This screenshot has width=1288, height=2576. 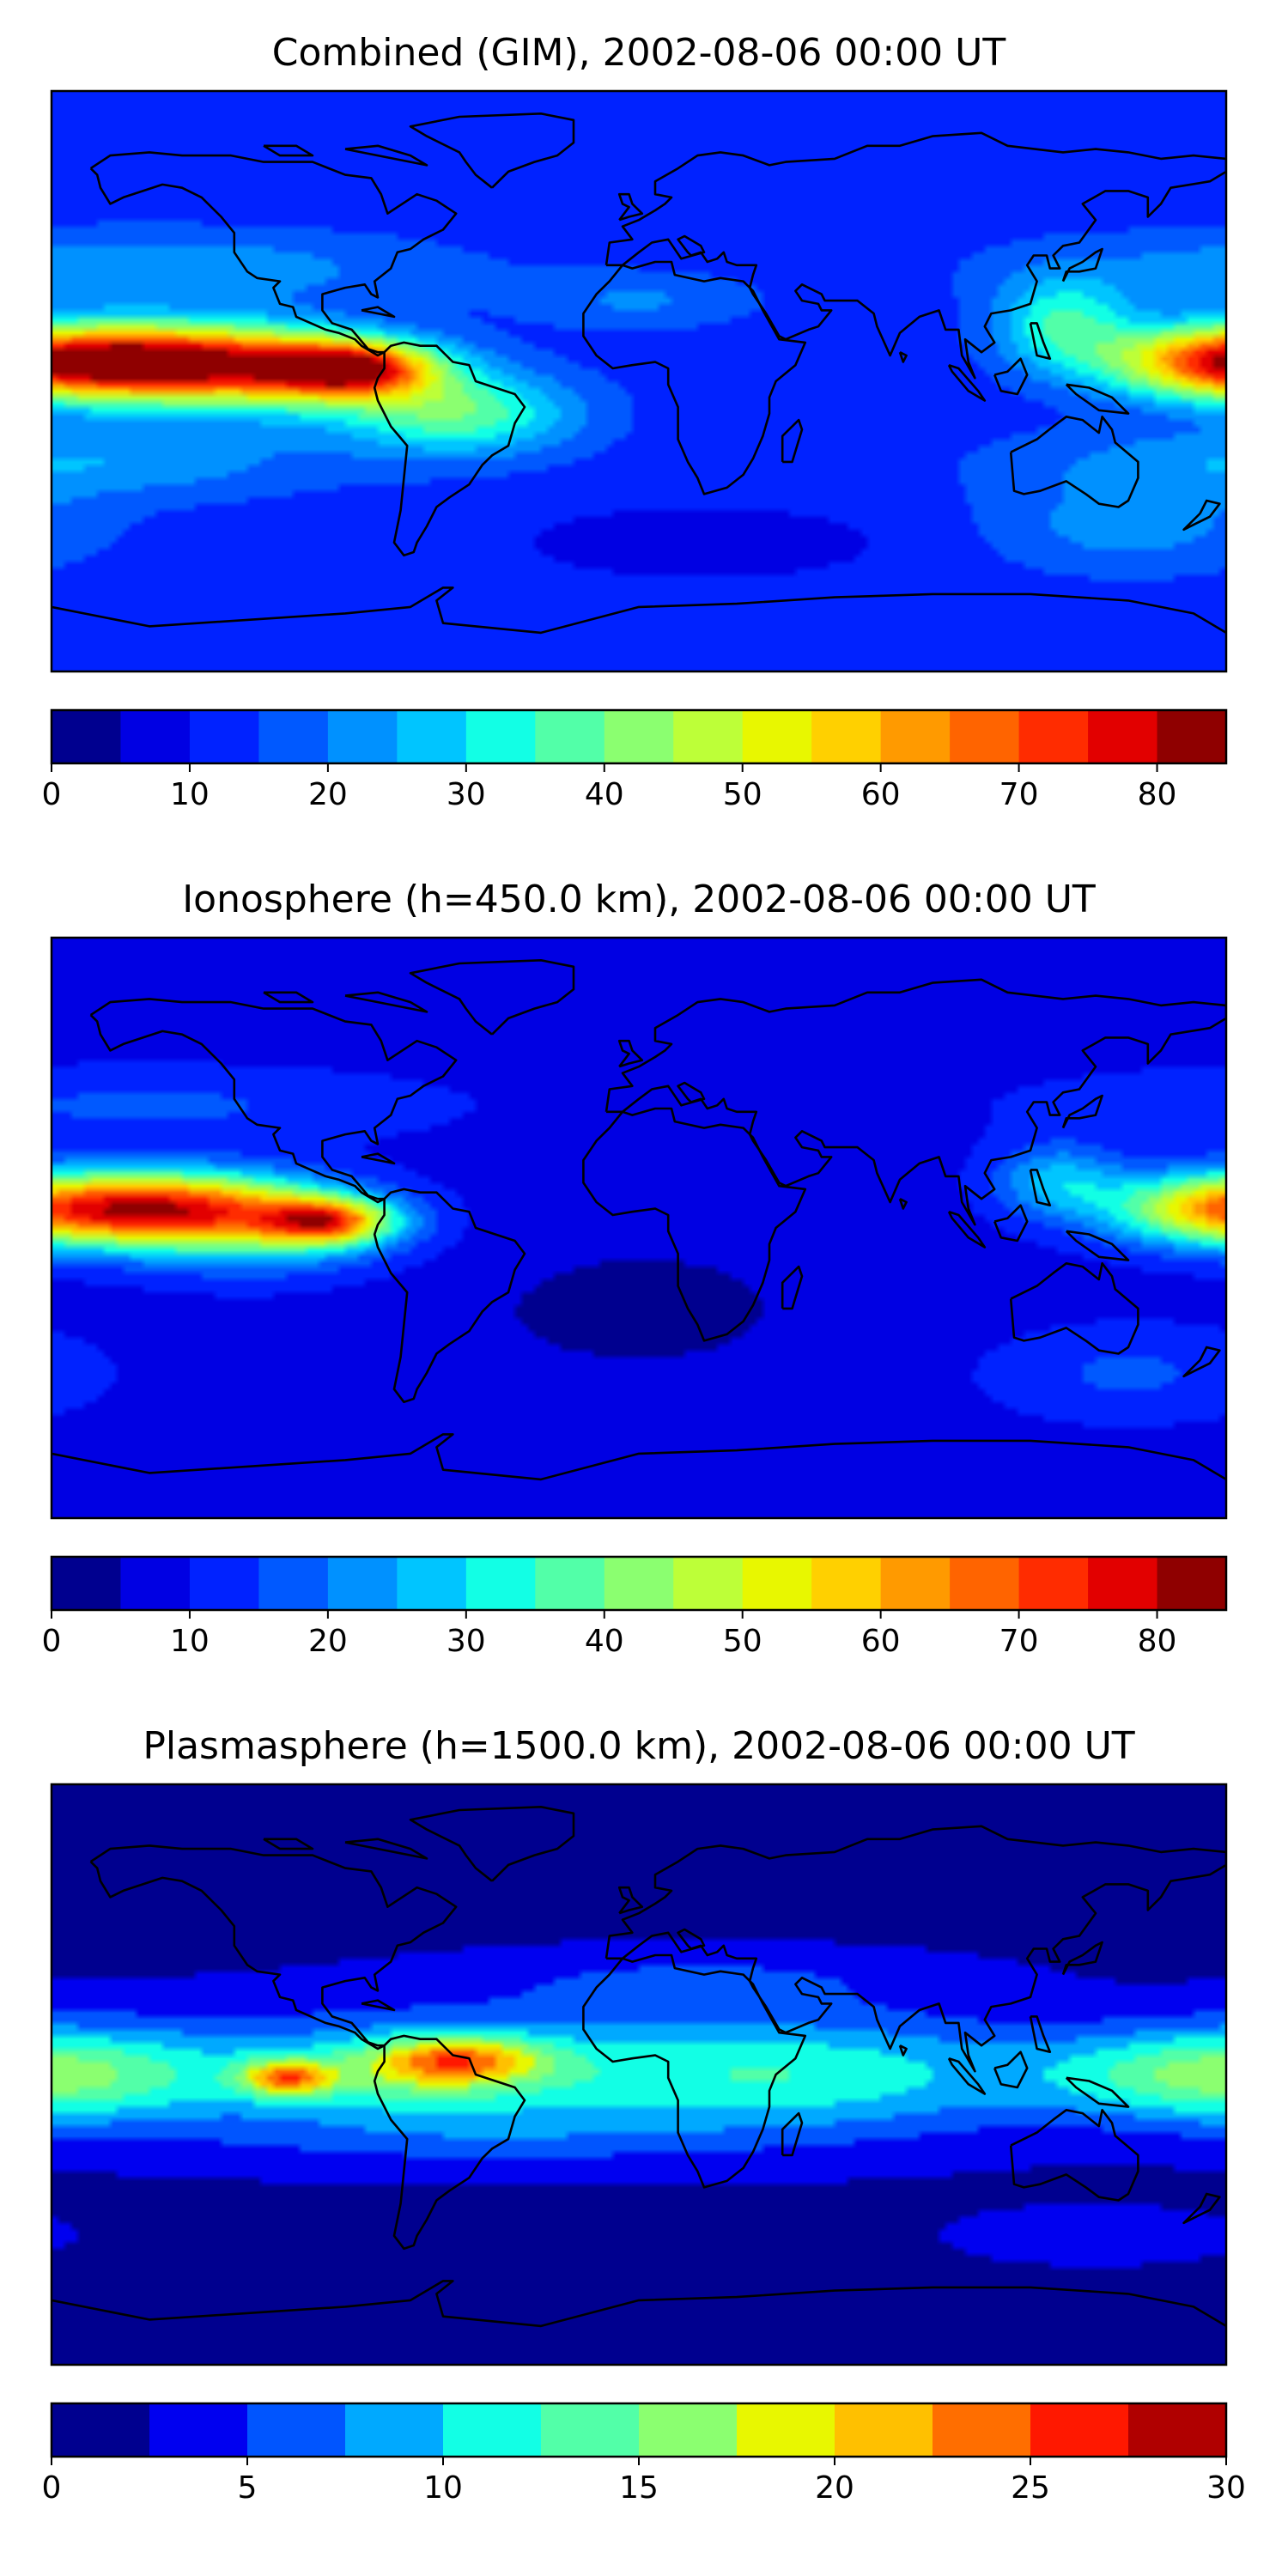 I want to click on colorbar-tick-label: 5, so click(x=248, y=2488).